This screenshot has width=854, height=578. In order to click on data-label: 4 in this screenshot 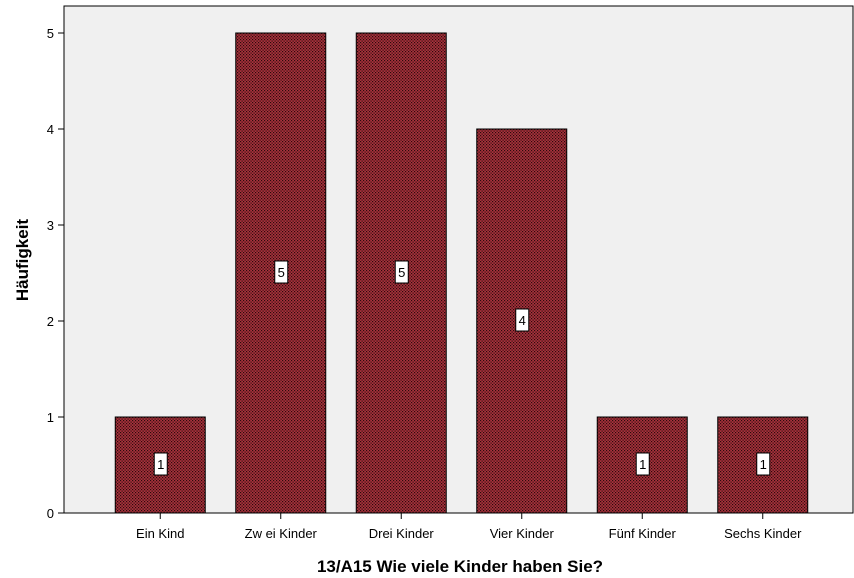, I will do `click(522, 320)`.